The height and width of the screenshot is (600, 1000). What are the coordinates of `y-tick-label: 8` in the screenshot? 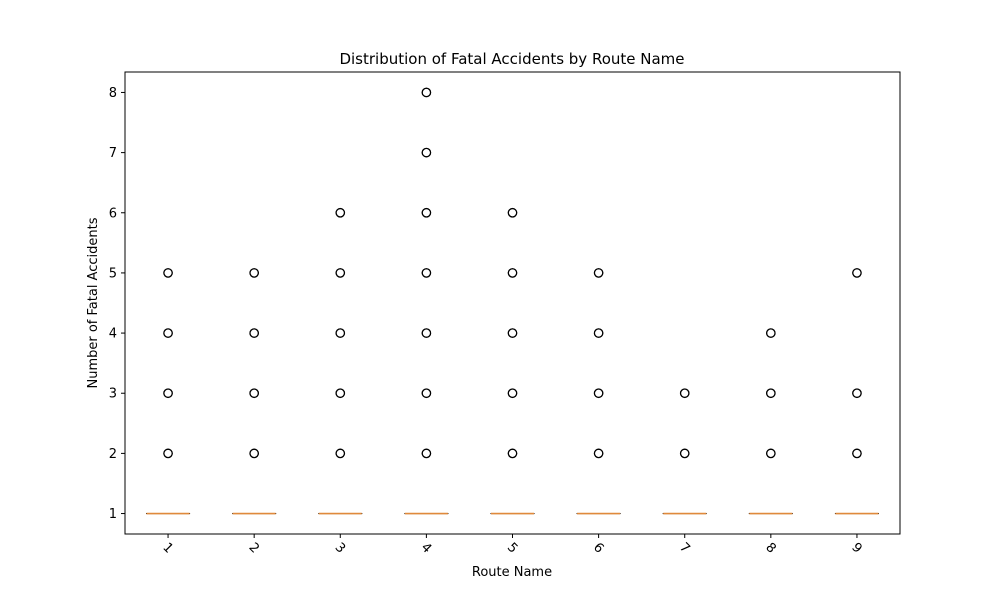 It's located at (113, 93).